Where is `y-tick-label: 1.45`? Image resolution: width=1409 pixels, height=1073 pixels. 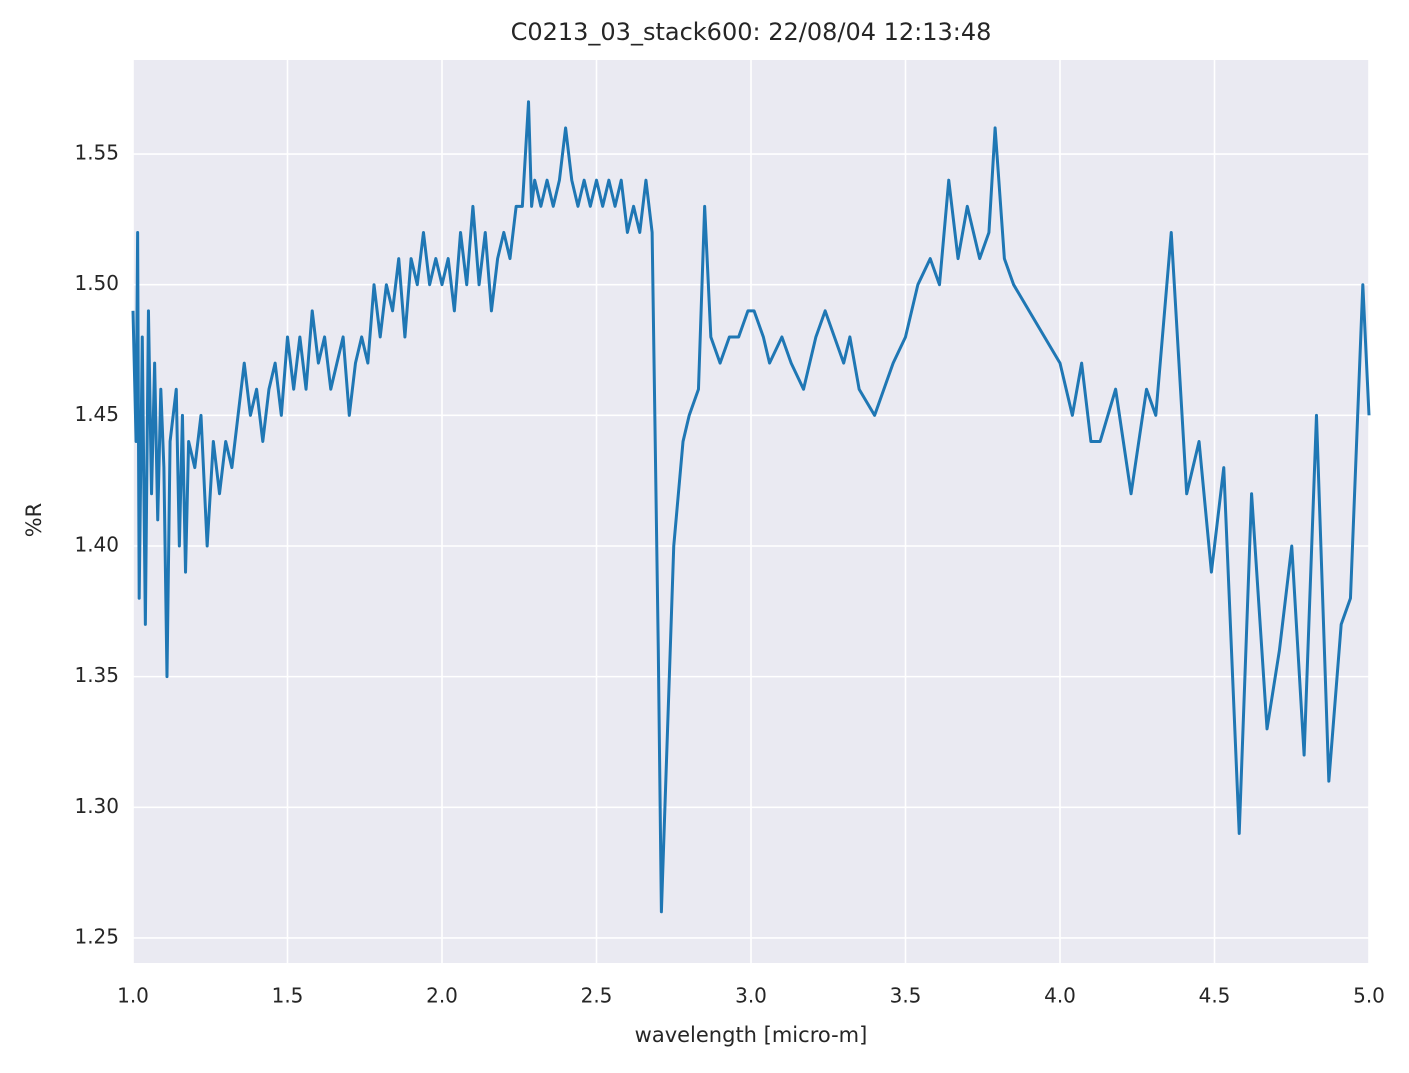
y-tick-label: 1.45 is located at coordinates (96, 414).